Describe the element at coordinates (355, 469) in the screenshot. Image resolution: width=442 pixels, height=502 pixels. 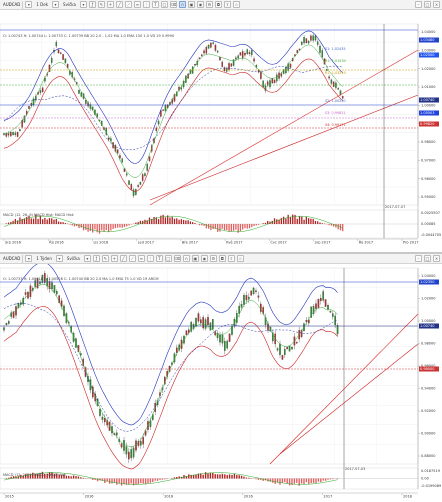
I see `date-marker: 2017-07-03` at that location.